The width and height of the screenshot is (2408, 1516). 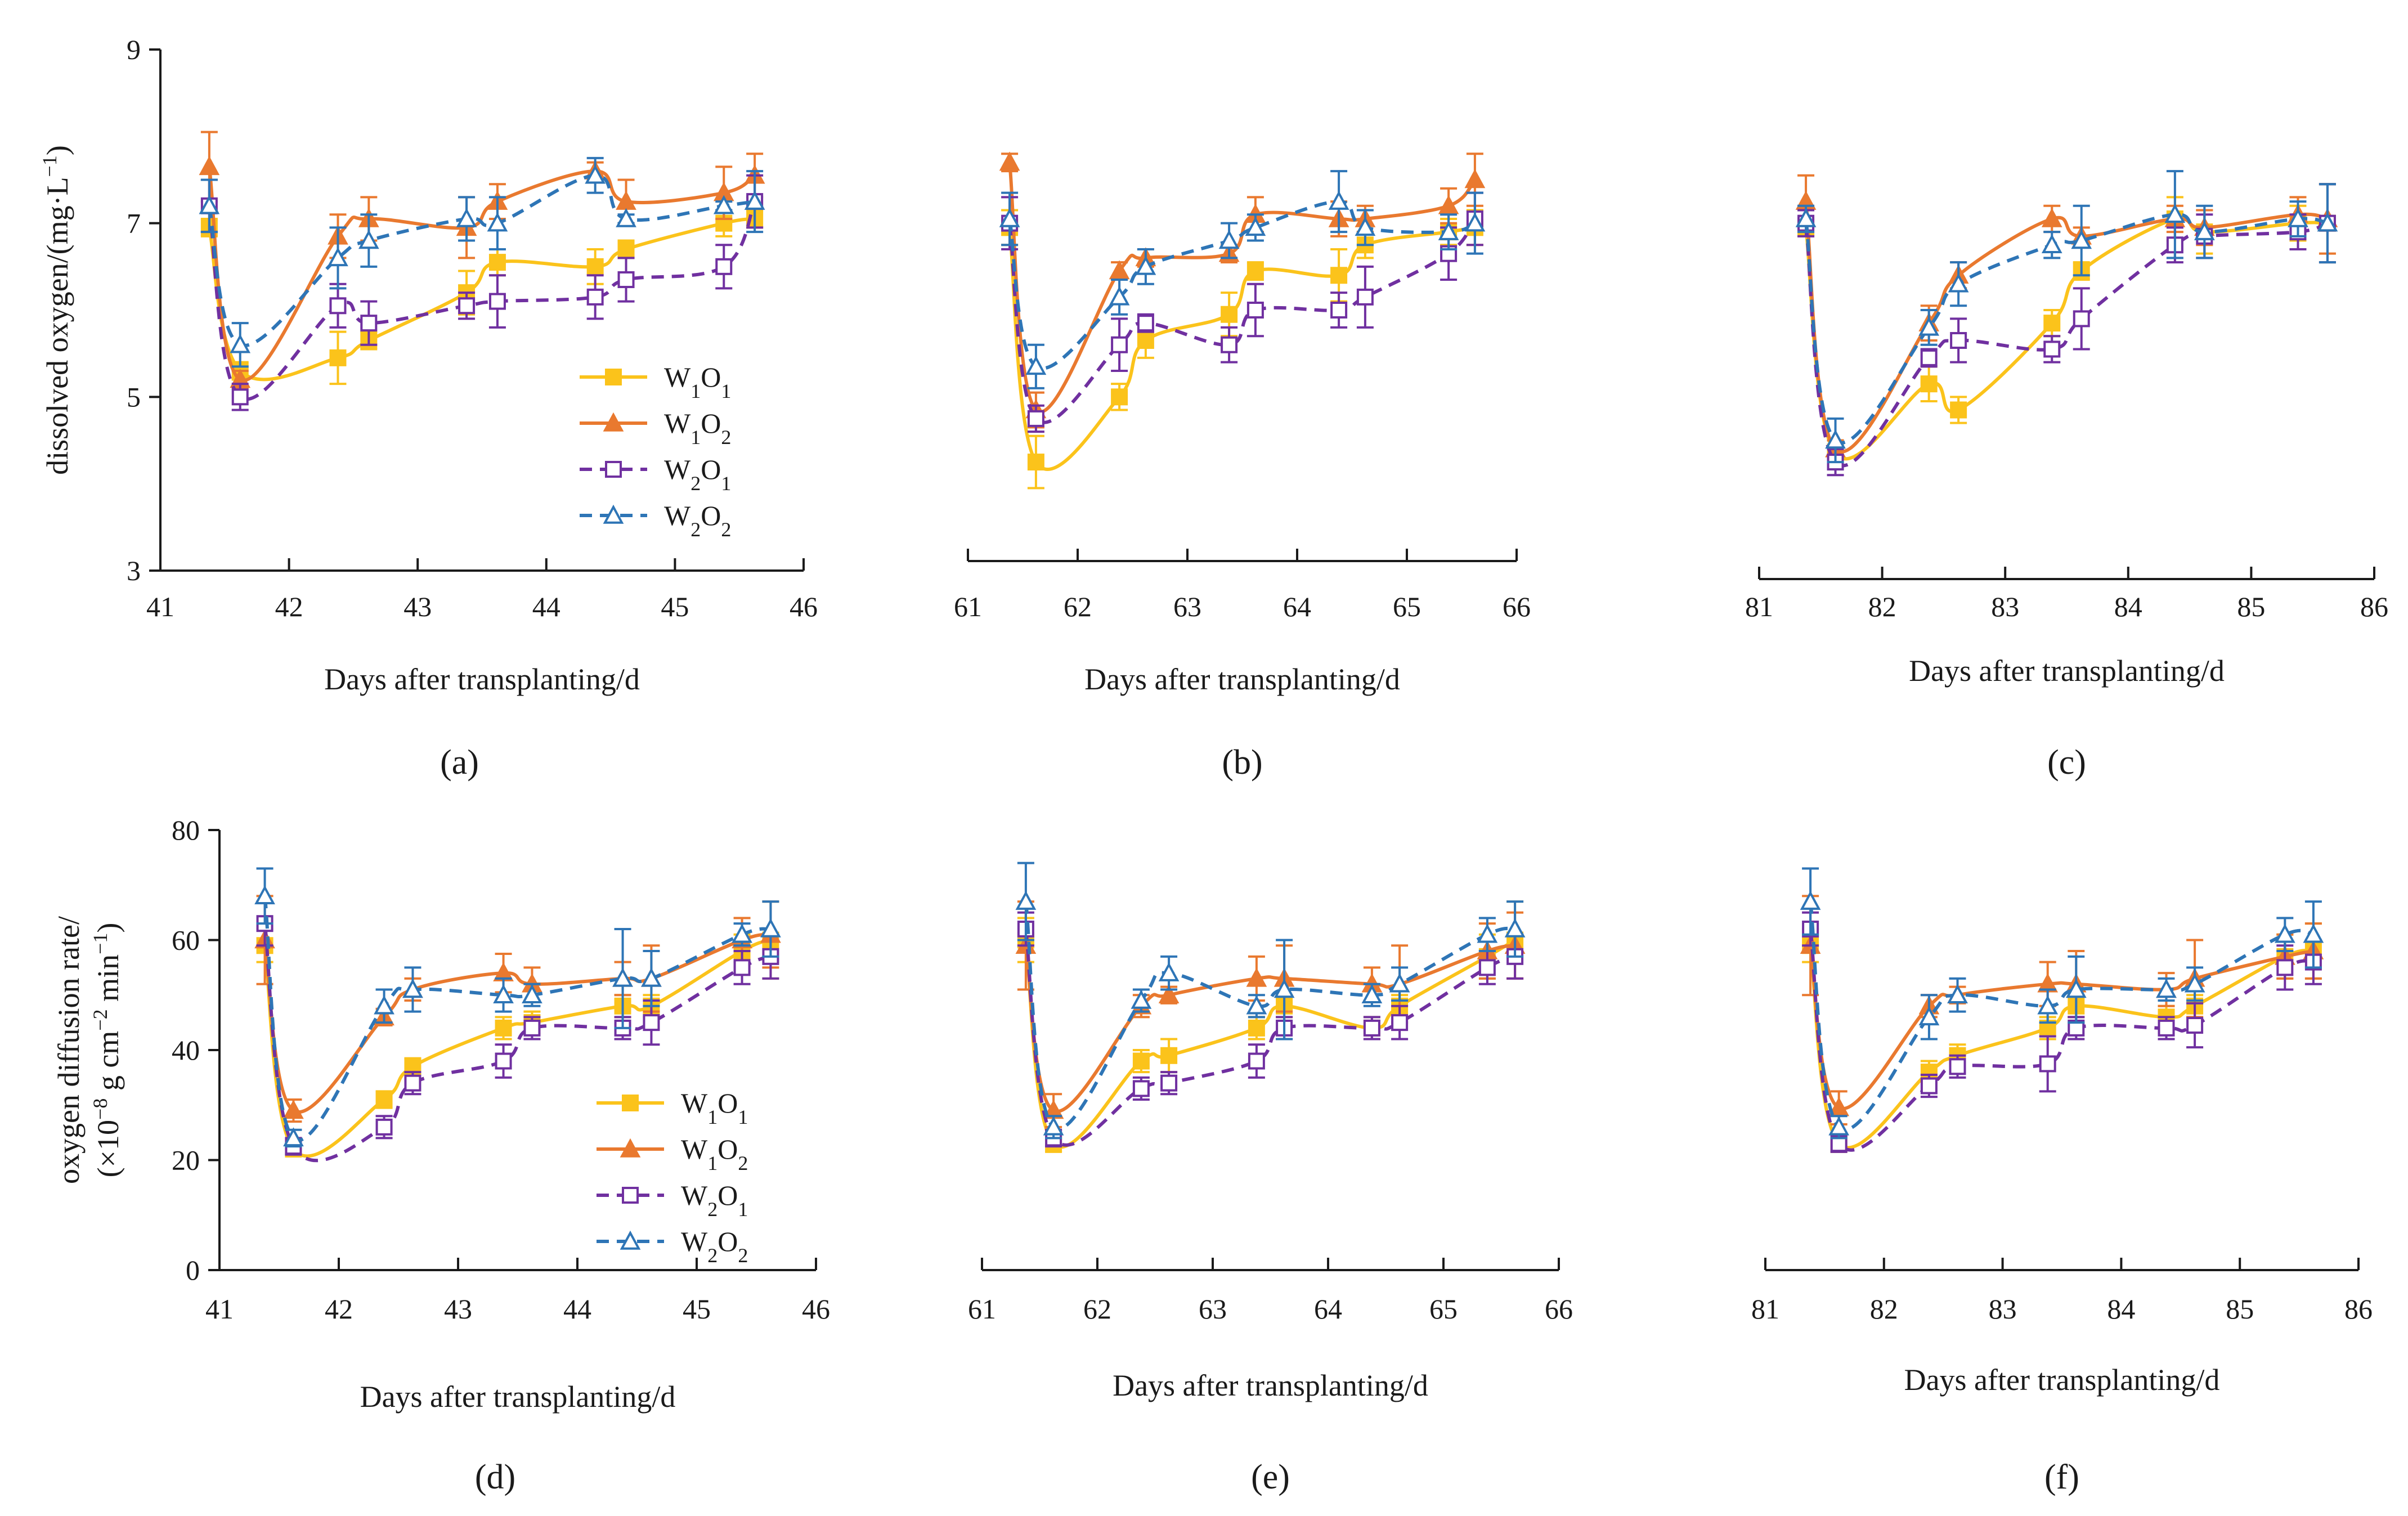 I want to click on legend-entry: W2O2, so click(x=697, y=520).